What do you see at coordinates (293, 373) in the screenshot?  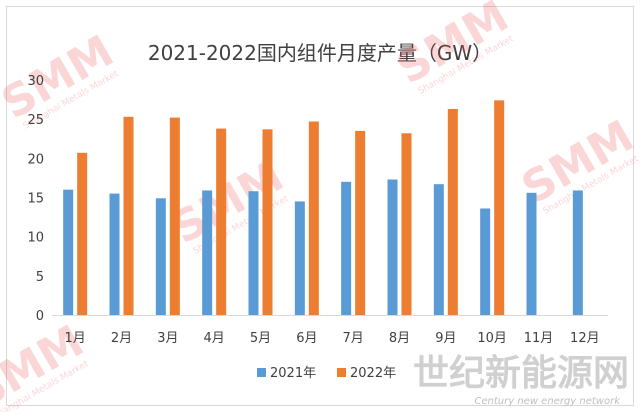 I see `legend-label: 2021年` at bounding box center [293, 373].